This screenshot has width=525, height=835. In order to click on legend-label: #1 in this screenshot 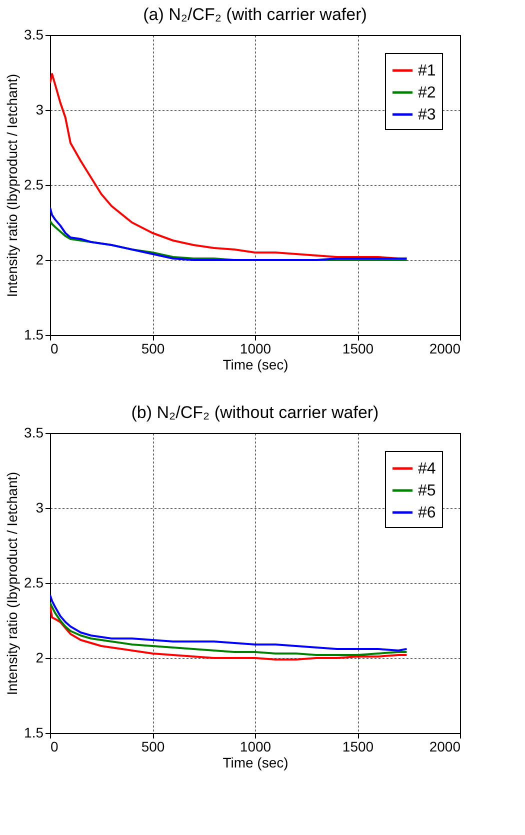, I will do `click(427, 71)`.